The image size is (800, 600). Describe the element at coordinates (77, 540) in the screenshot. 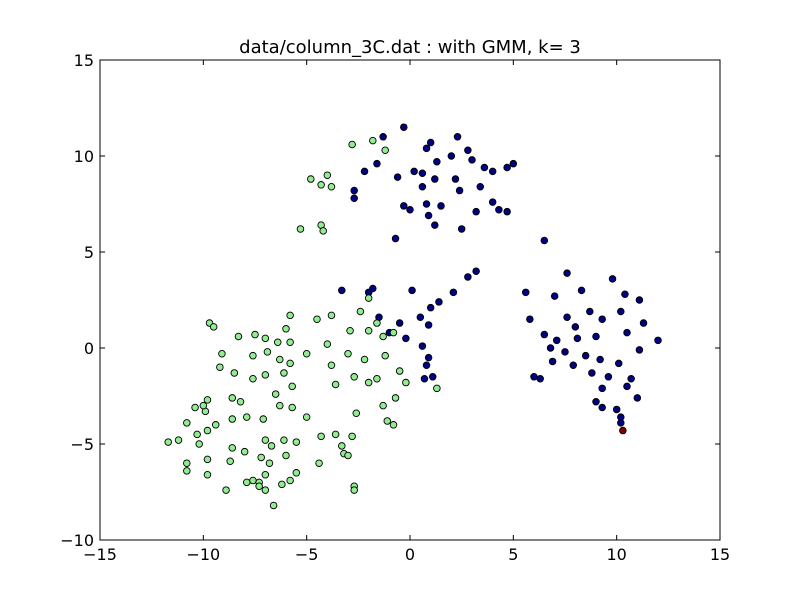

I see `y-tick-label: −10` at that location.